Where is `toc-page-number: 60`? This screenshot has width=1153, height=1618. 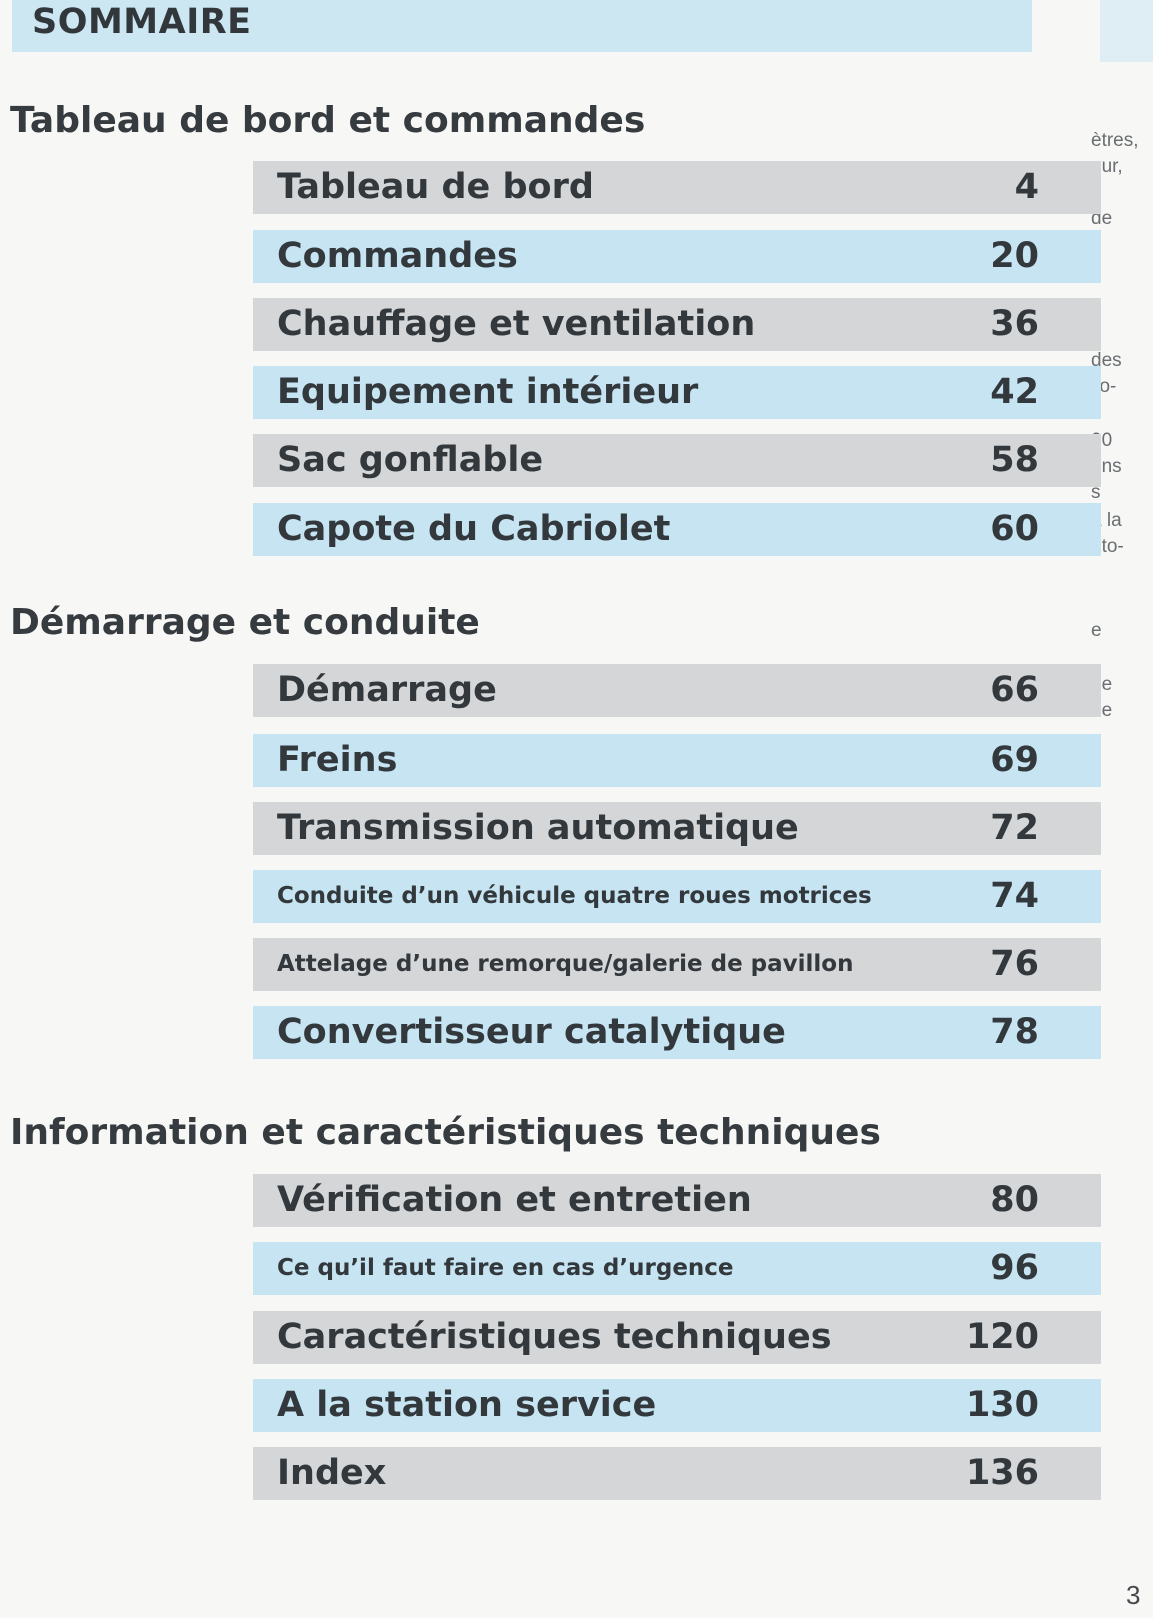 toc-page-number: 60 is located at coordinates (1014, 529).